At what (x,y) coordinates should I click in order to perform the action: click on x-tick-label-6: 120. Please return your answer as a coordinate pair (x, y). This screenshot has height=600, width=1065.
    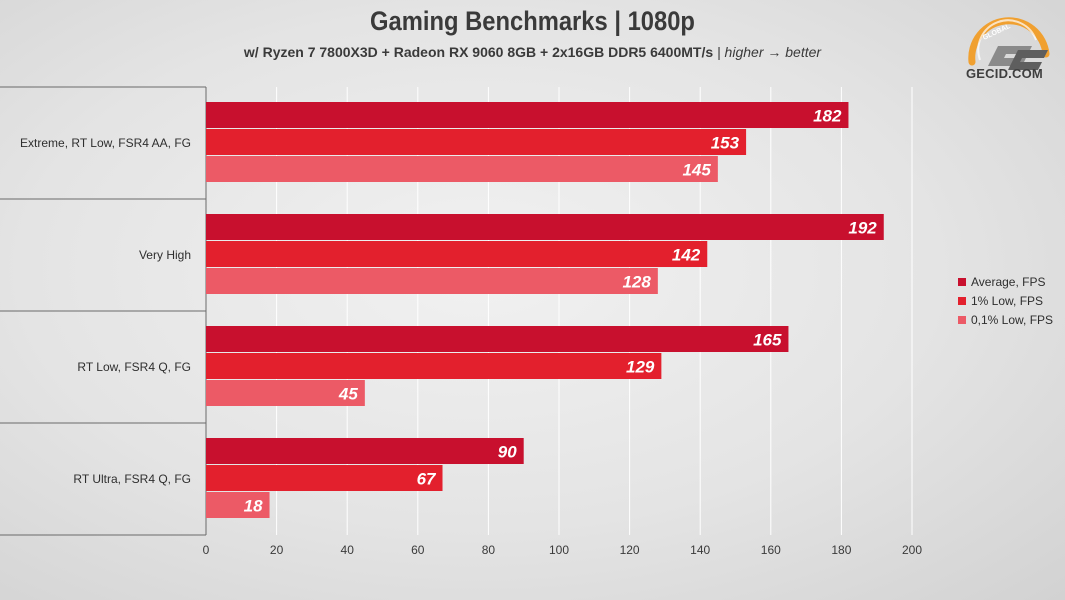
    Looking at the image, I should click on (630, 550).